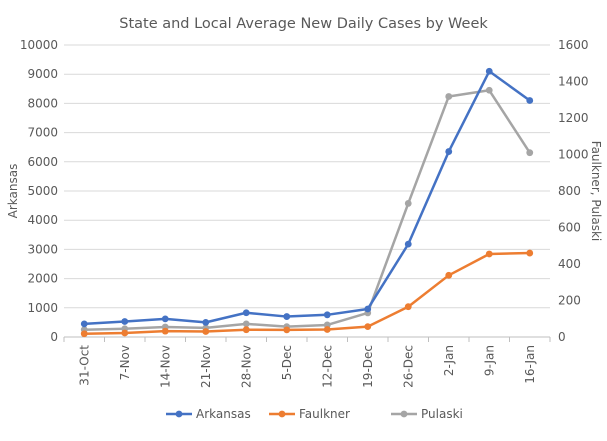 The height and width of the screenshot is (441, 607). Describe the element at coordinates (42, 133) in the screenshot. I see `left-tick-label: 7000` at that location.